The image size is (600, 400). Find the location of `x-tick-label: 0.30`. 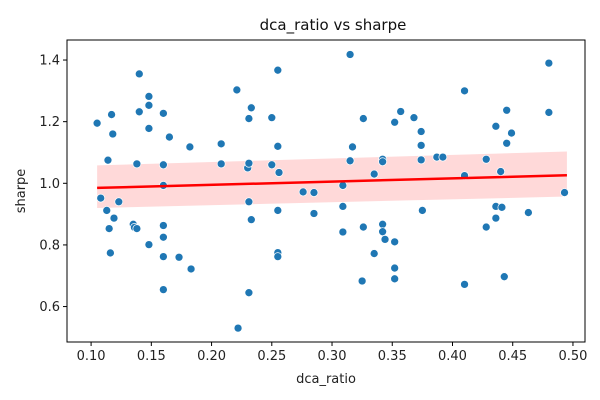

x-tick-label: 0.30 is located at coordinates (332, 356).